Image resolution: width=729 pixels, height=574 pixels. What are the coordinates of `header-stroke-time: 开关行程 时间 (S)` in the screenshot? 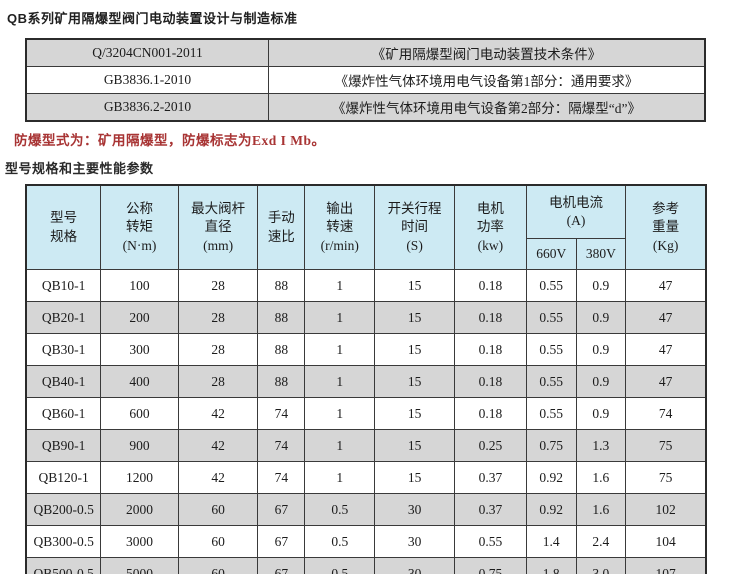 It's located at (414, 227).